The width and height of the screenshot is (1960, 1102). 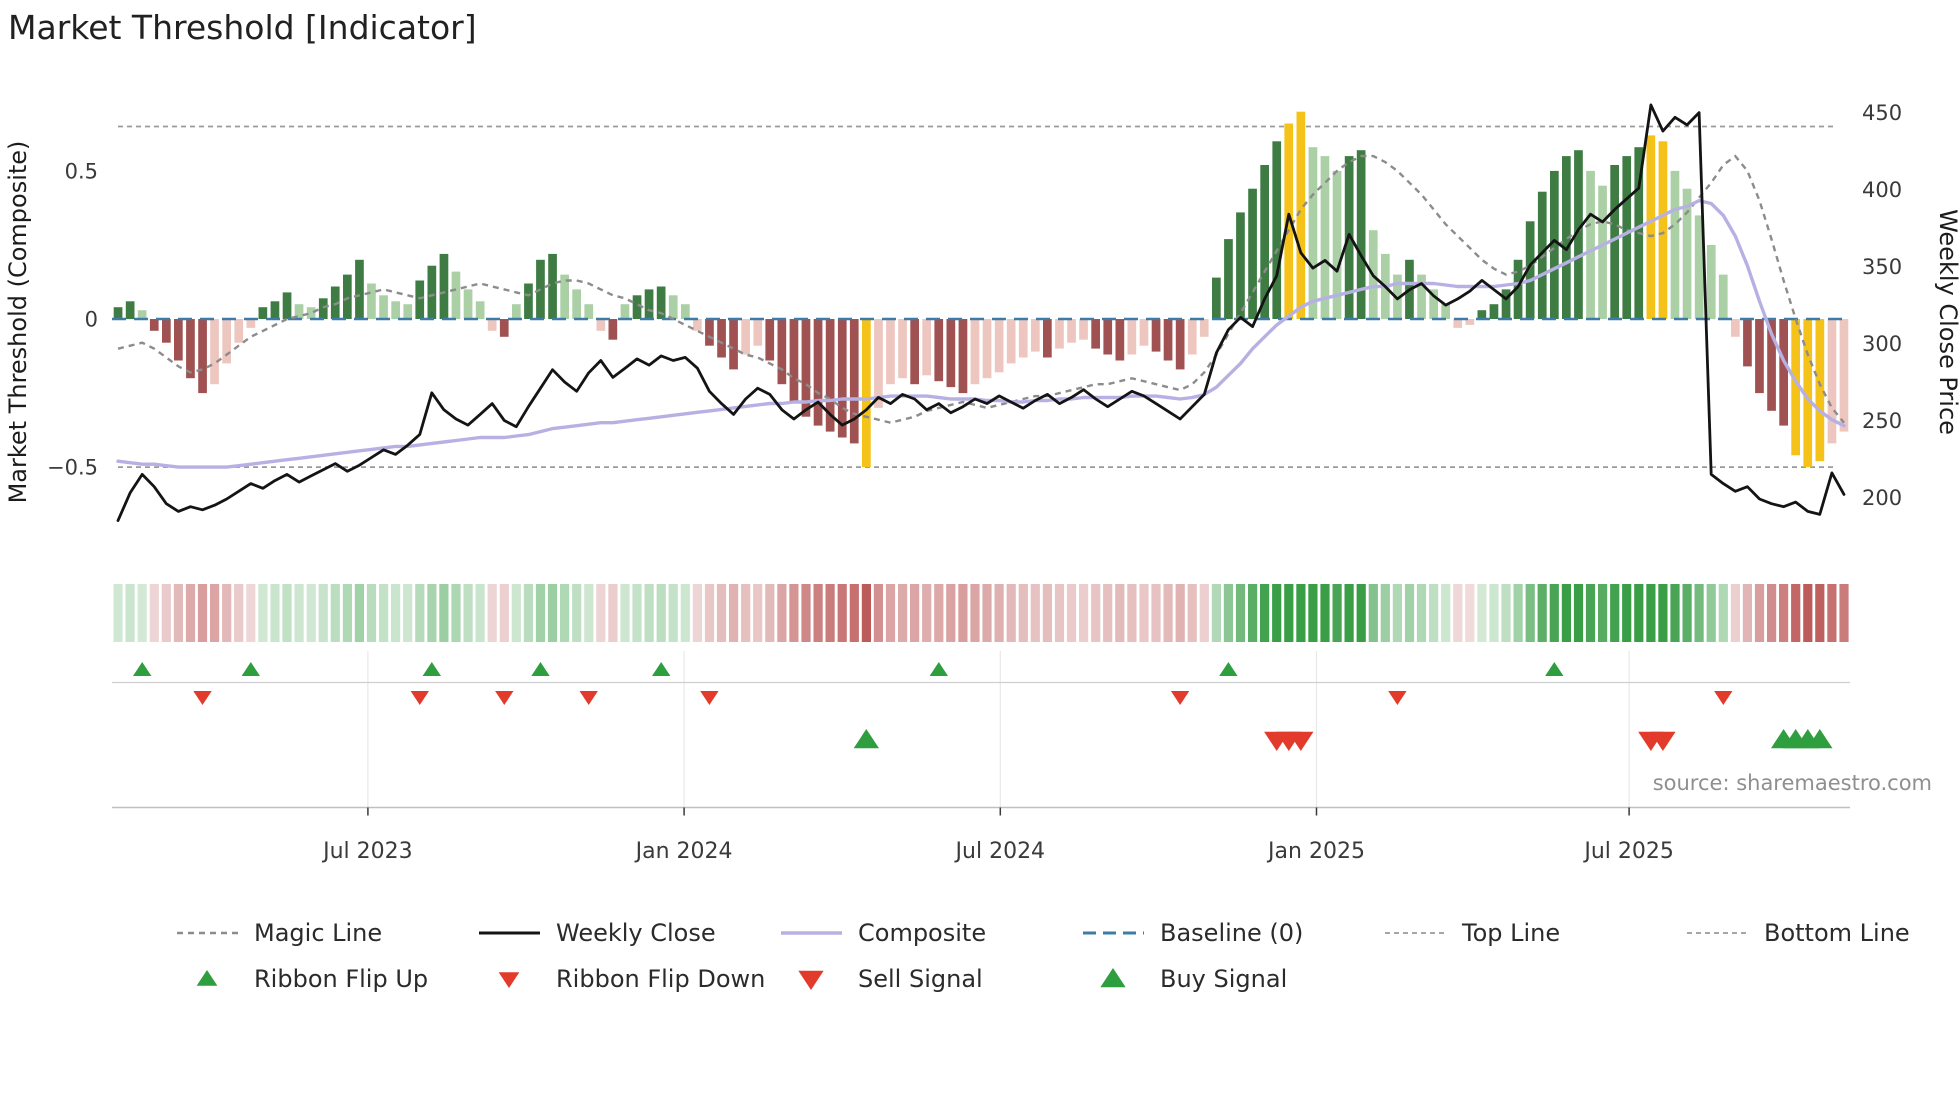 What do you see at coordinates (981, 613) in the screenshot?
I see `ribbon-heatmap` at bounding box center [981, 613].